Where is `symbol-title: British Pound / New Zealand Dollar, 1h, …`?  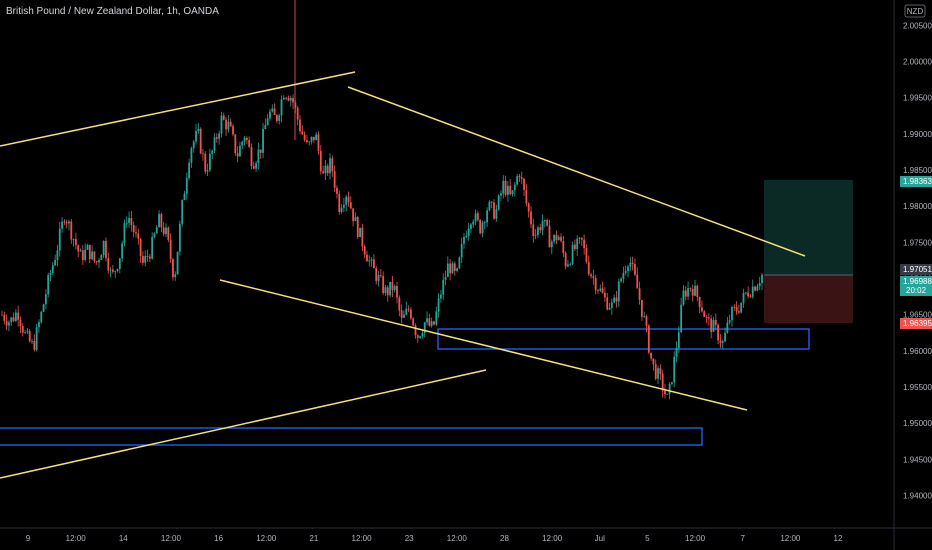 symbol-title: British Pound / New Zealand Dollar, 1h, … is located at coordinates (112, 11).